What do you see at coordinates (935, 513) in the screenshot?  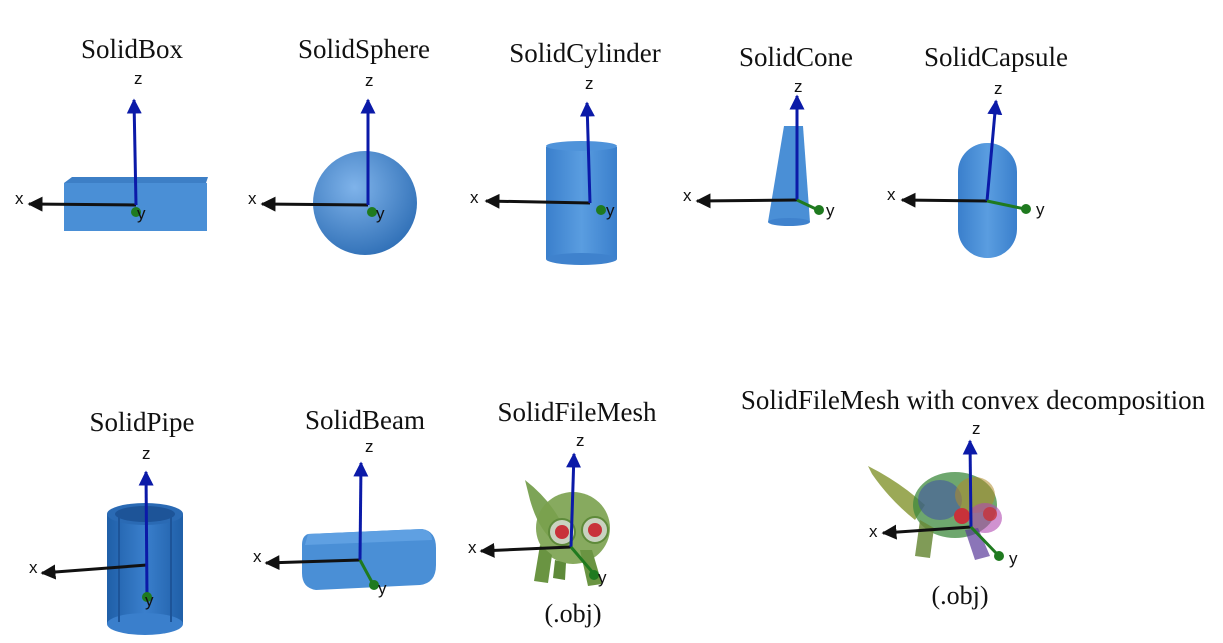 I see `chameleon-convex-mesh` at bounding box center [935, 513].